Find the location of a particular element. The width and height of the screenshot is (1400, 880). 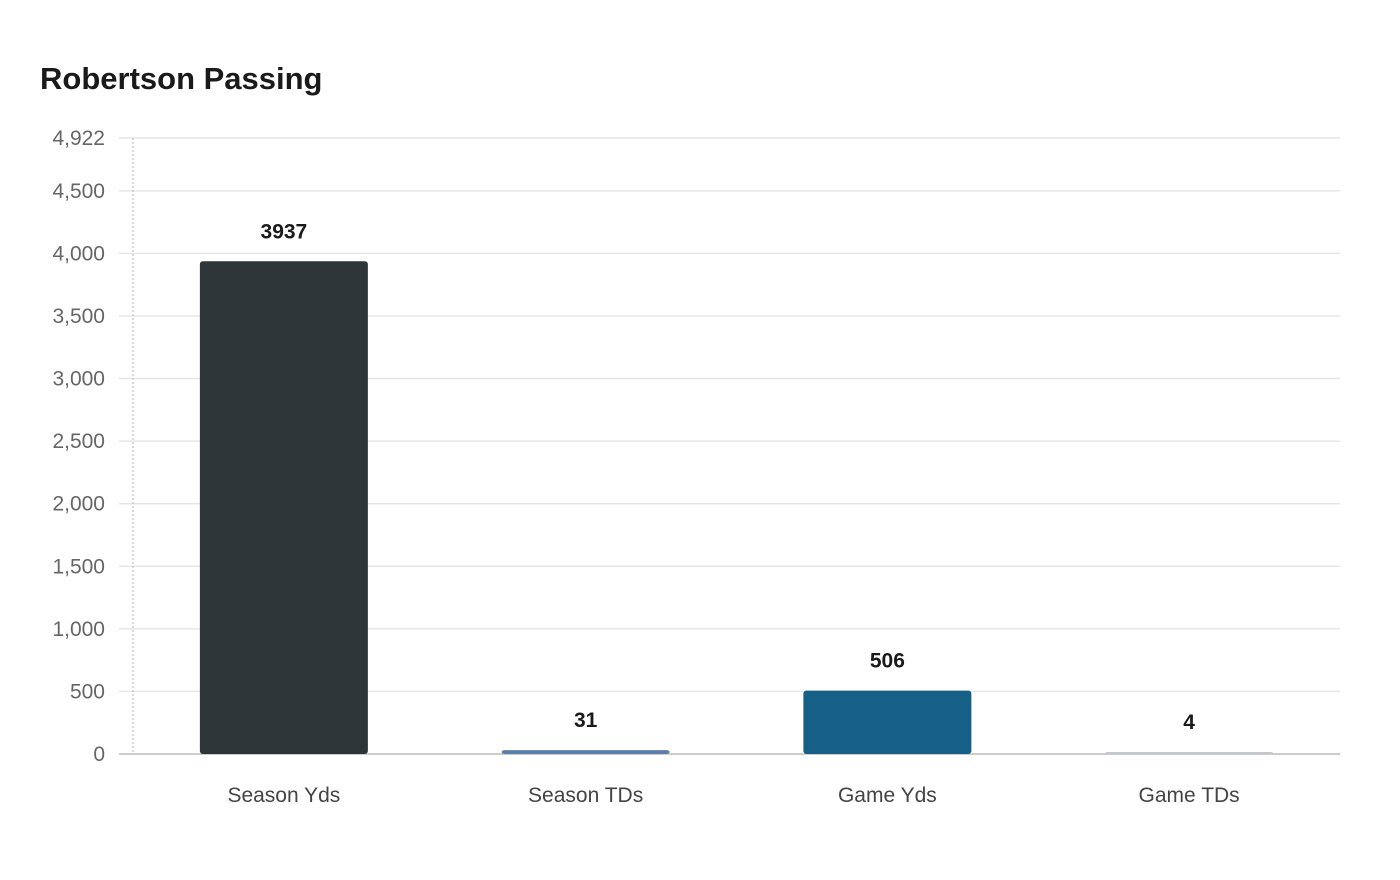

y-tick-label: 1,500 is located at coordinates (78, 566).